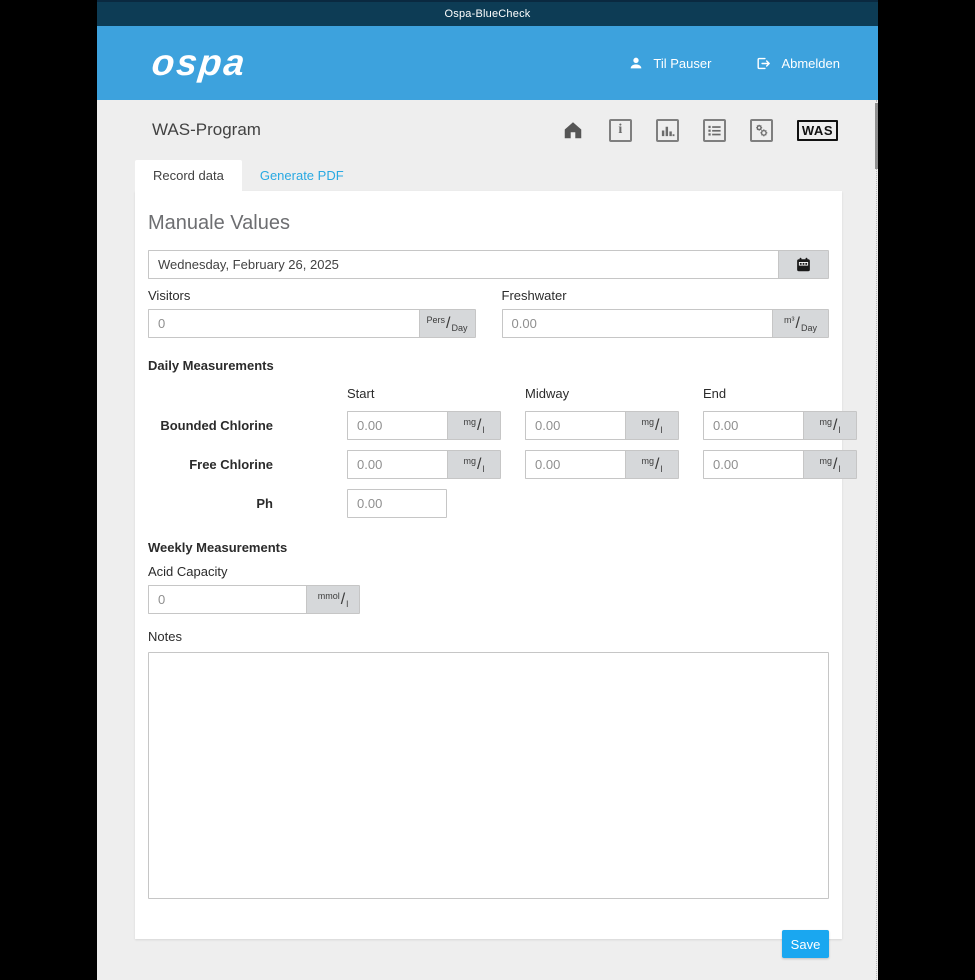 The height and width of the screenshot is (980, 975). I want to click on visitors-unit: Pers / Day, so click(447, 323).